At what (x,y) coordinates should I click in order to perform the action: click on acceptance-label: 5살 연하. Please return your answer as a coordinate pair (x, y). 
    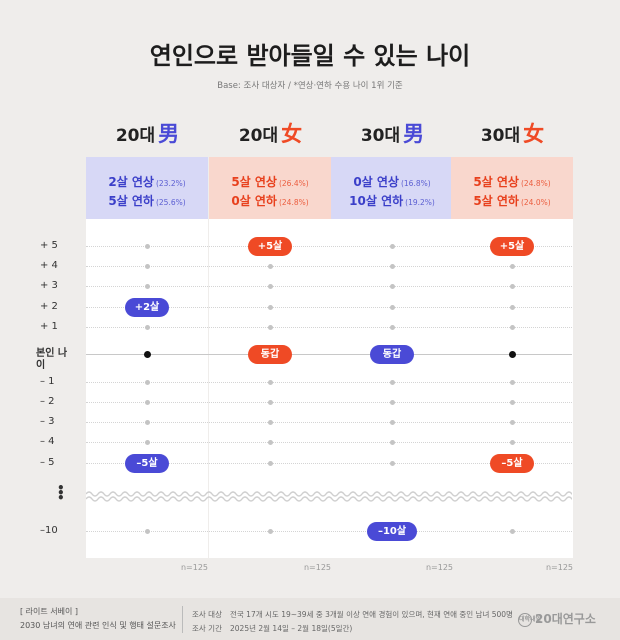
    Looking at the image, I should click on (131, 201).